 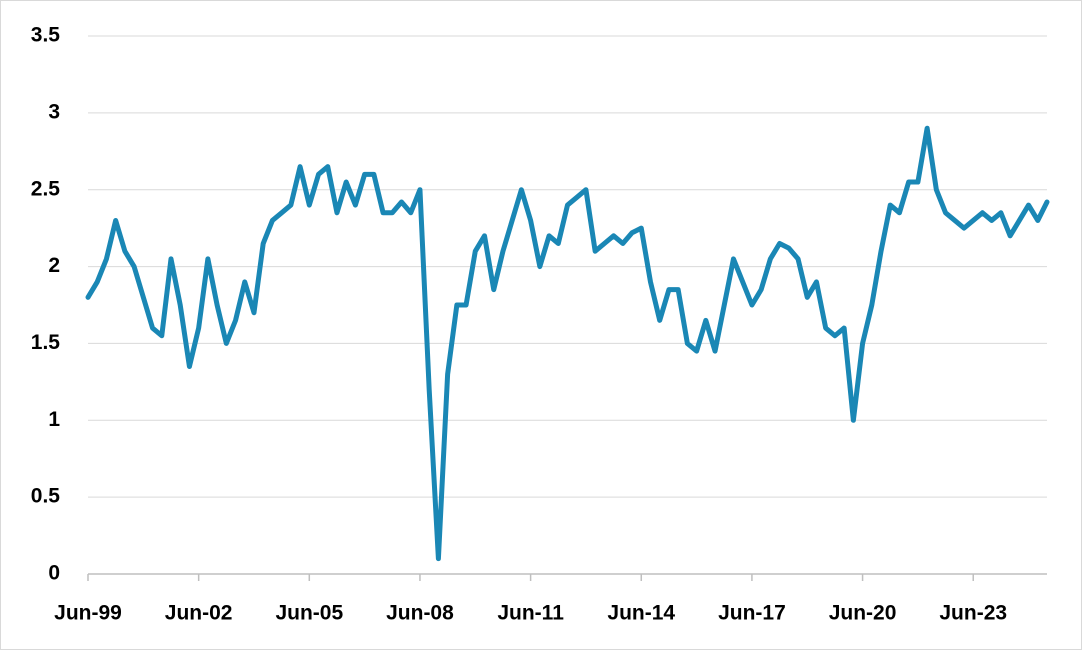 What do you see at coordinates (54, 111) in the screenshot?
I see `y-tick-label: 3` at bounding box center [54, 111].